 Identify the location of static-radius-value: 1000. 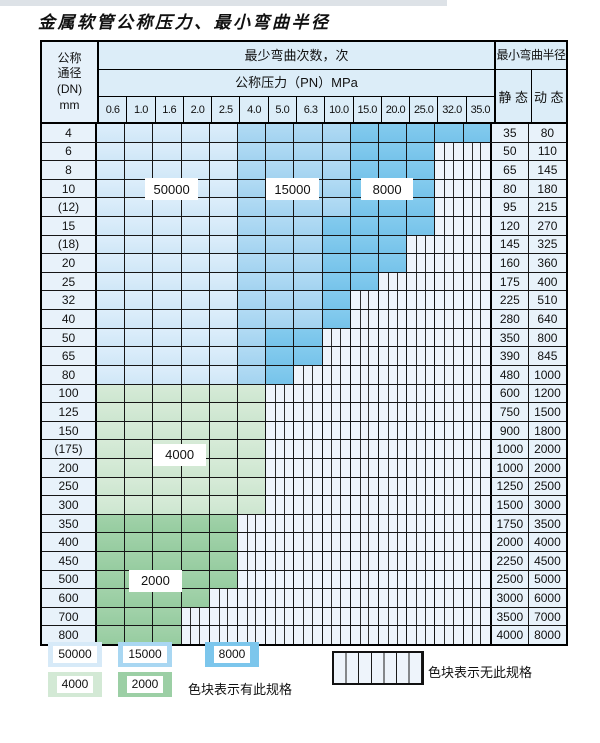
(510, 449).